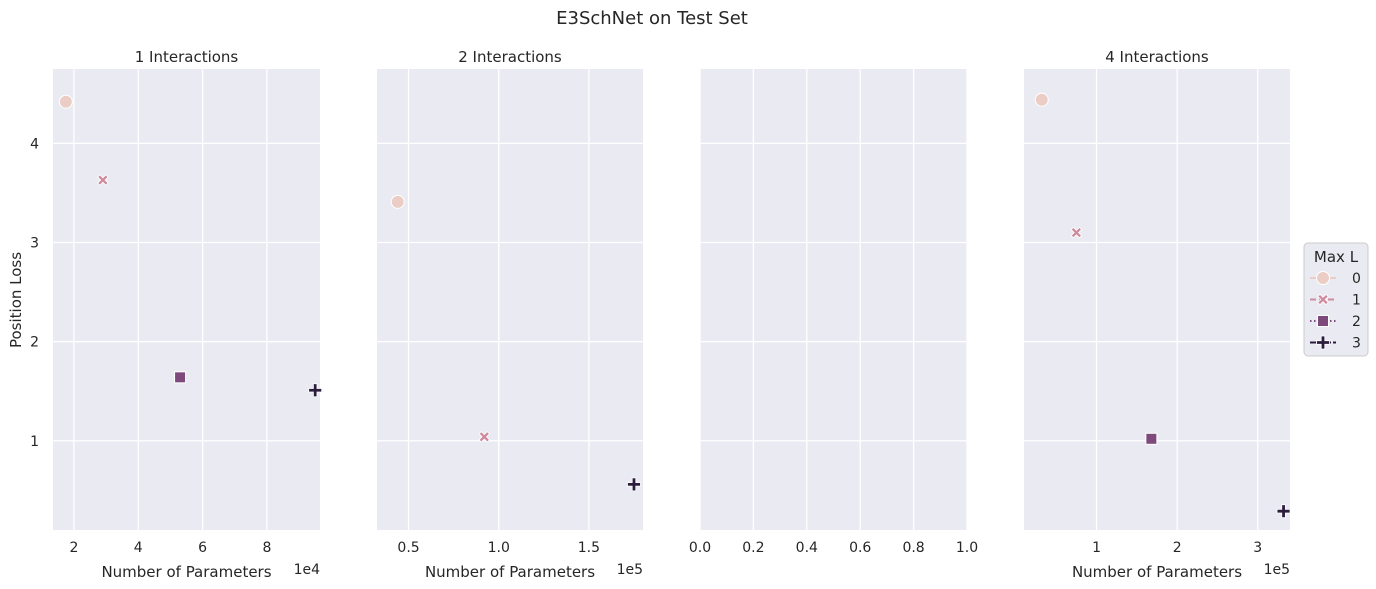 This screenshot has width=1376, height=589. What do you see at coordinates (1356, 322) in the screenshot?
I see `legend-label: 2` at bounding box center [1356, 322].